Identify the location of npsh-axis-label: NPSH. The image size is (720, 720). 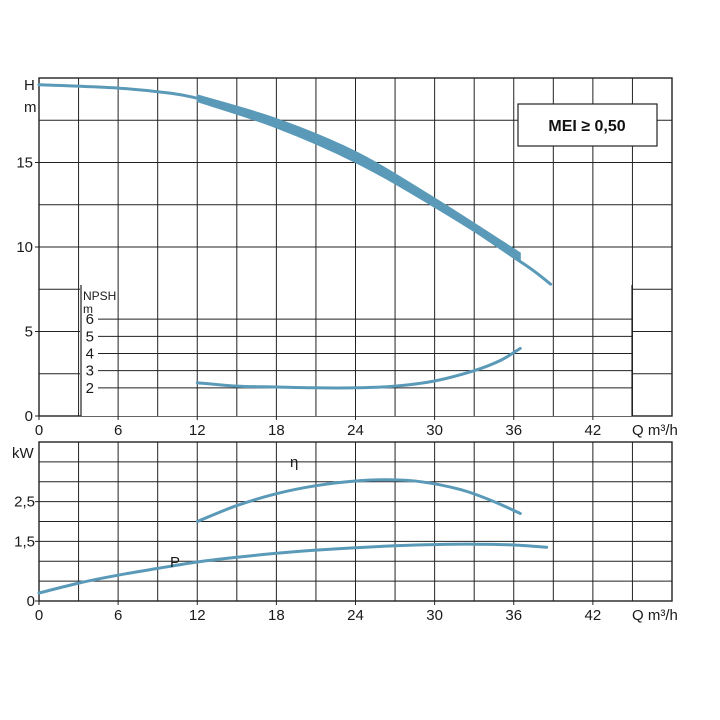
(99, 296).